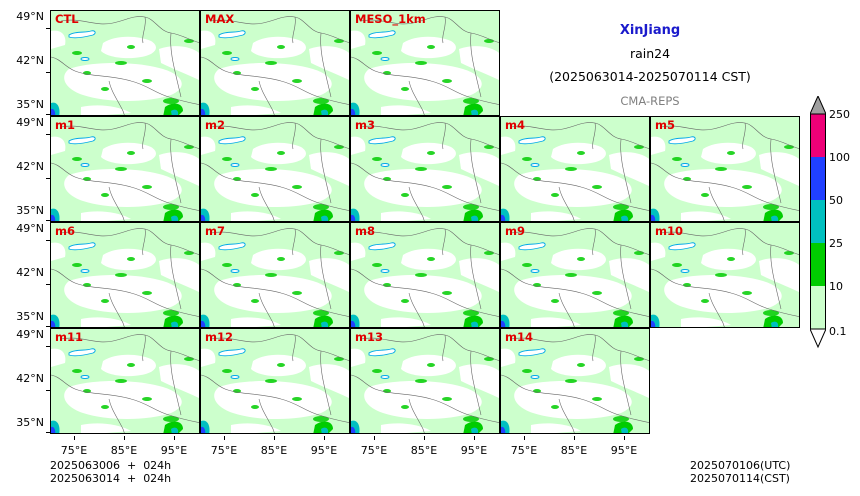 Image resolution: width=860 pixels, height=496 pixels. Describe the element at coordinates (669, 231) in the screenshot. I see `panel-label: m10` at that location.